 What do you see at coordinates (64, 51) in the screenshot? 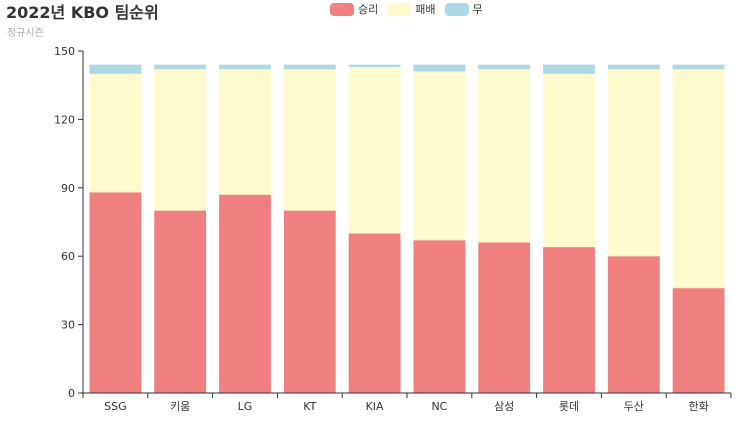
I see `y-tick-label: 150` at bounding box center [64, 51].